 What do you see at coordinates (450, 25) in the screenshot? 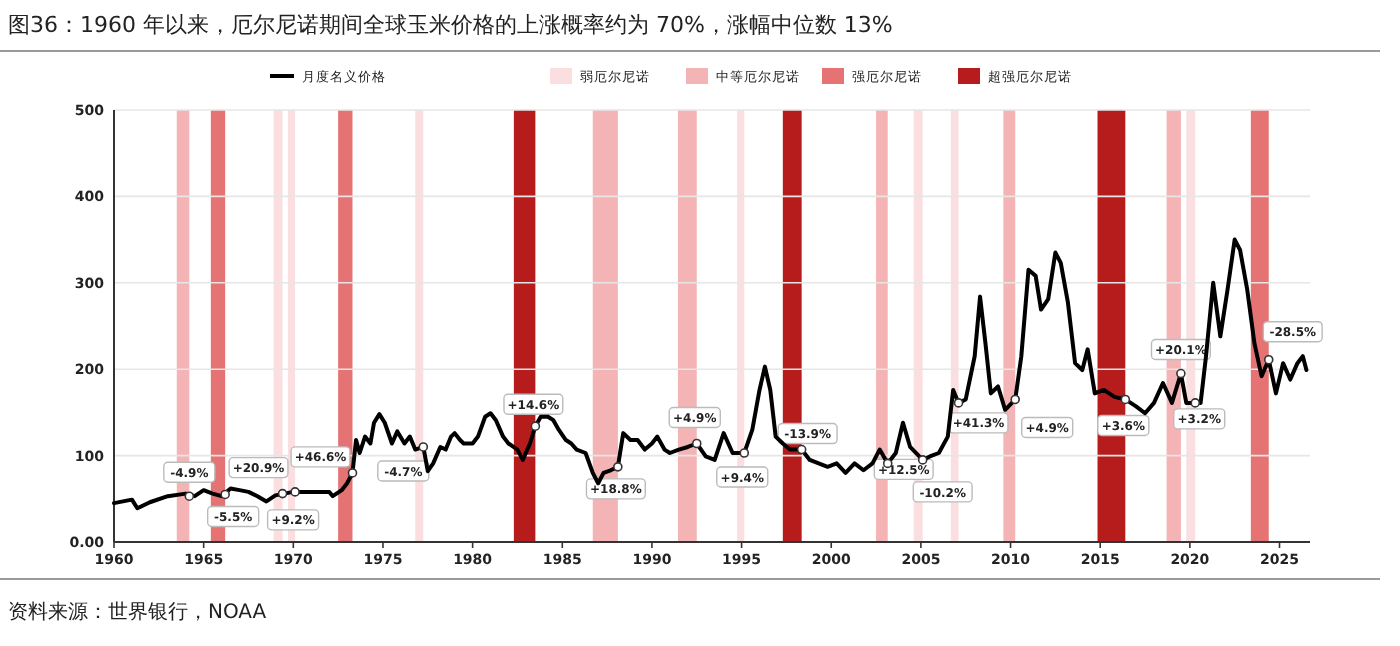
I see `chart-title: 图36：1960 年以来，厄尔尼诺期间全球玉米价格的上涨概率约为 70%，涨幅中位数 13%` at bounding box center [450, 25].